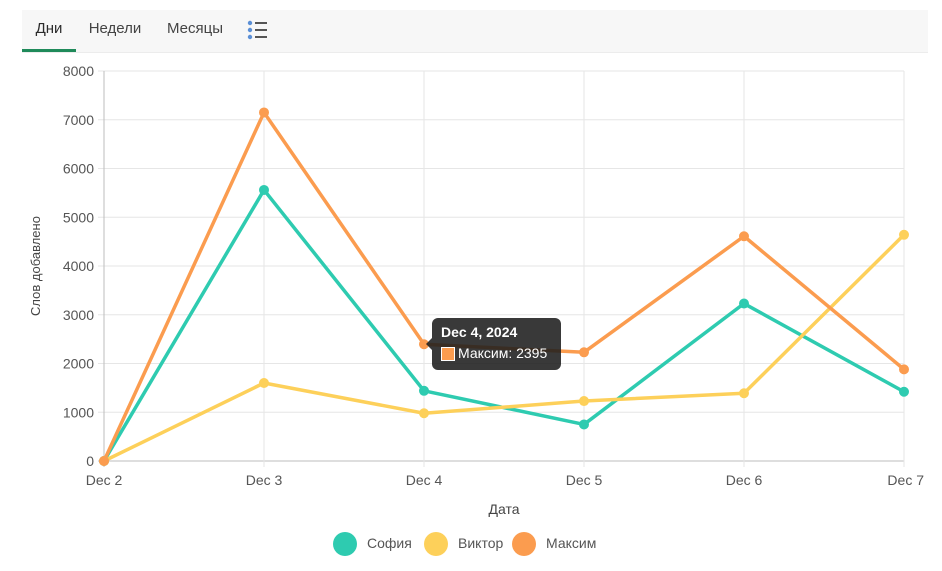 Image resolution: width=942 pixels, height=571 pixels. I want to click on y-tick-label: 5000, so click(78, 217).